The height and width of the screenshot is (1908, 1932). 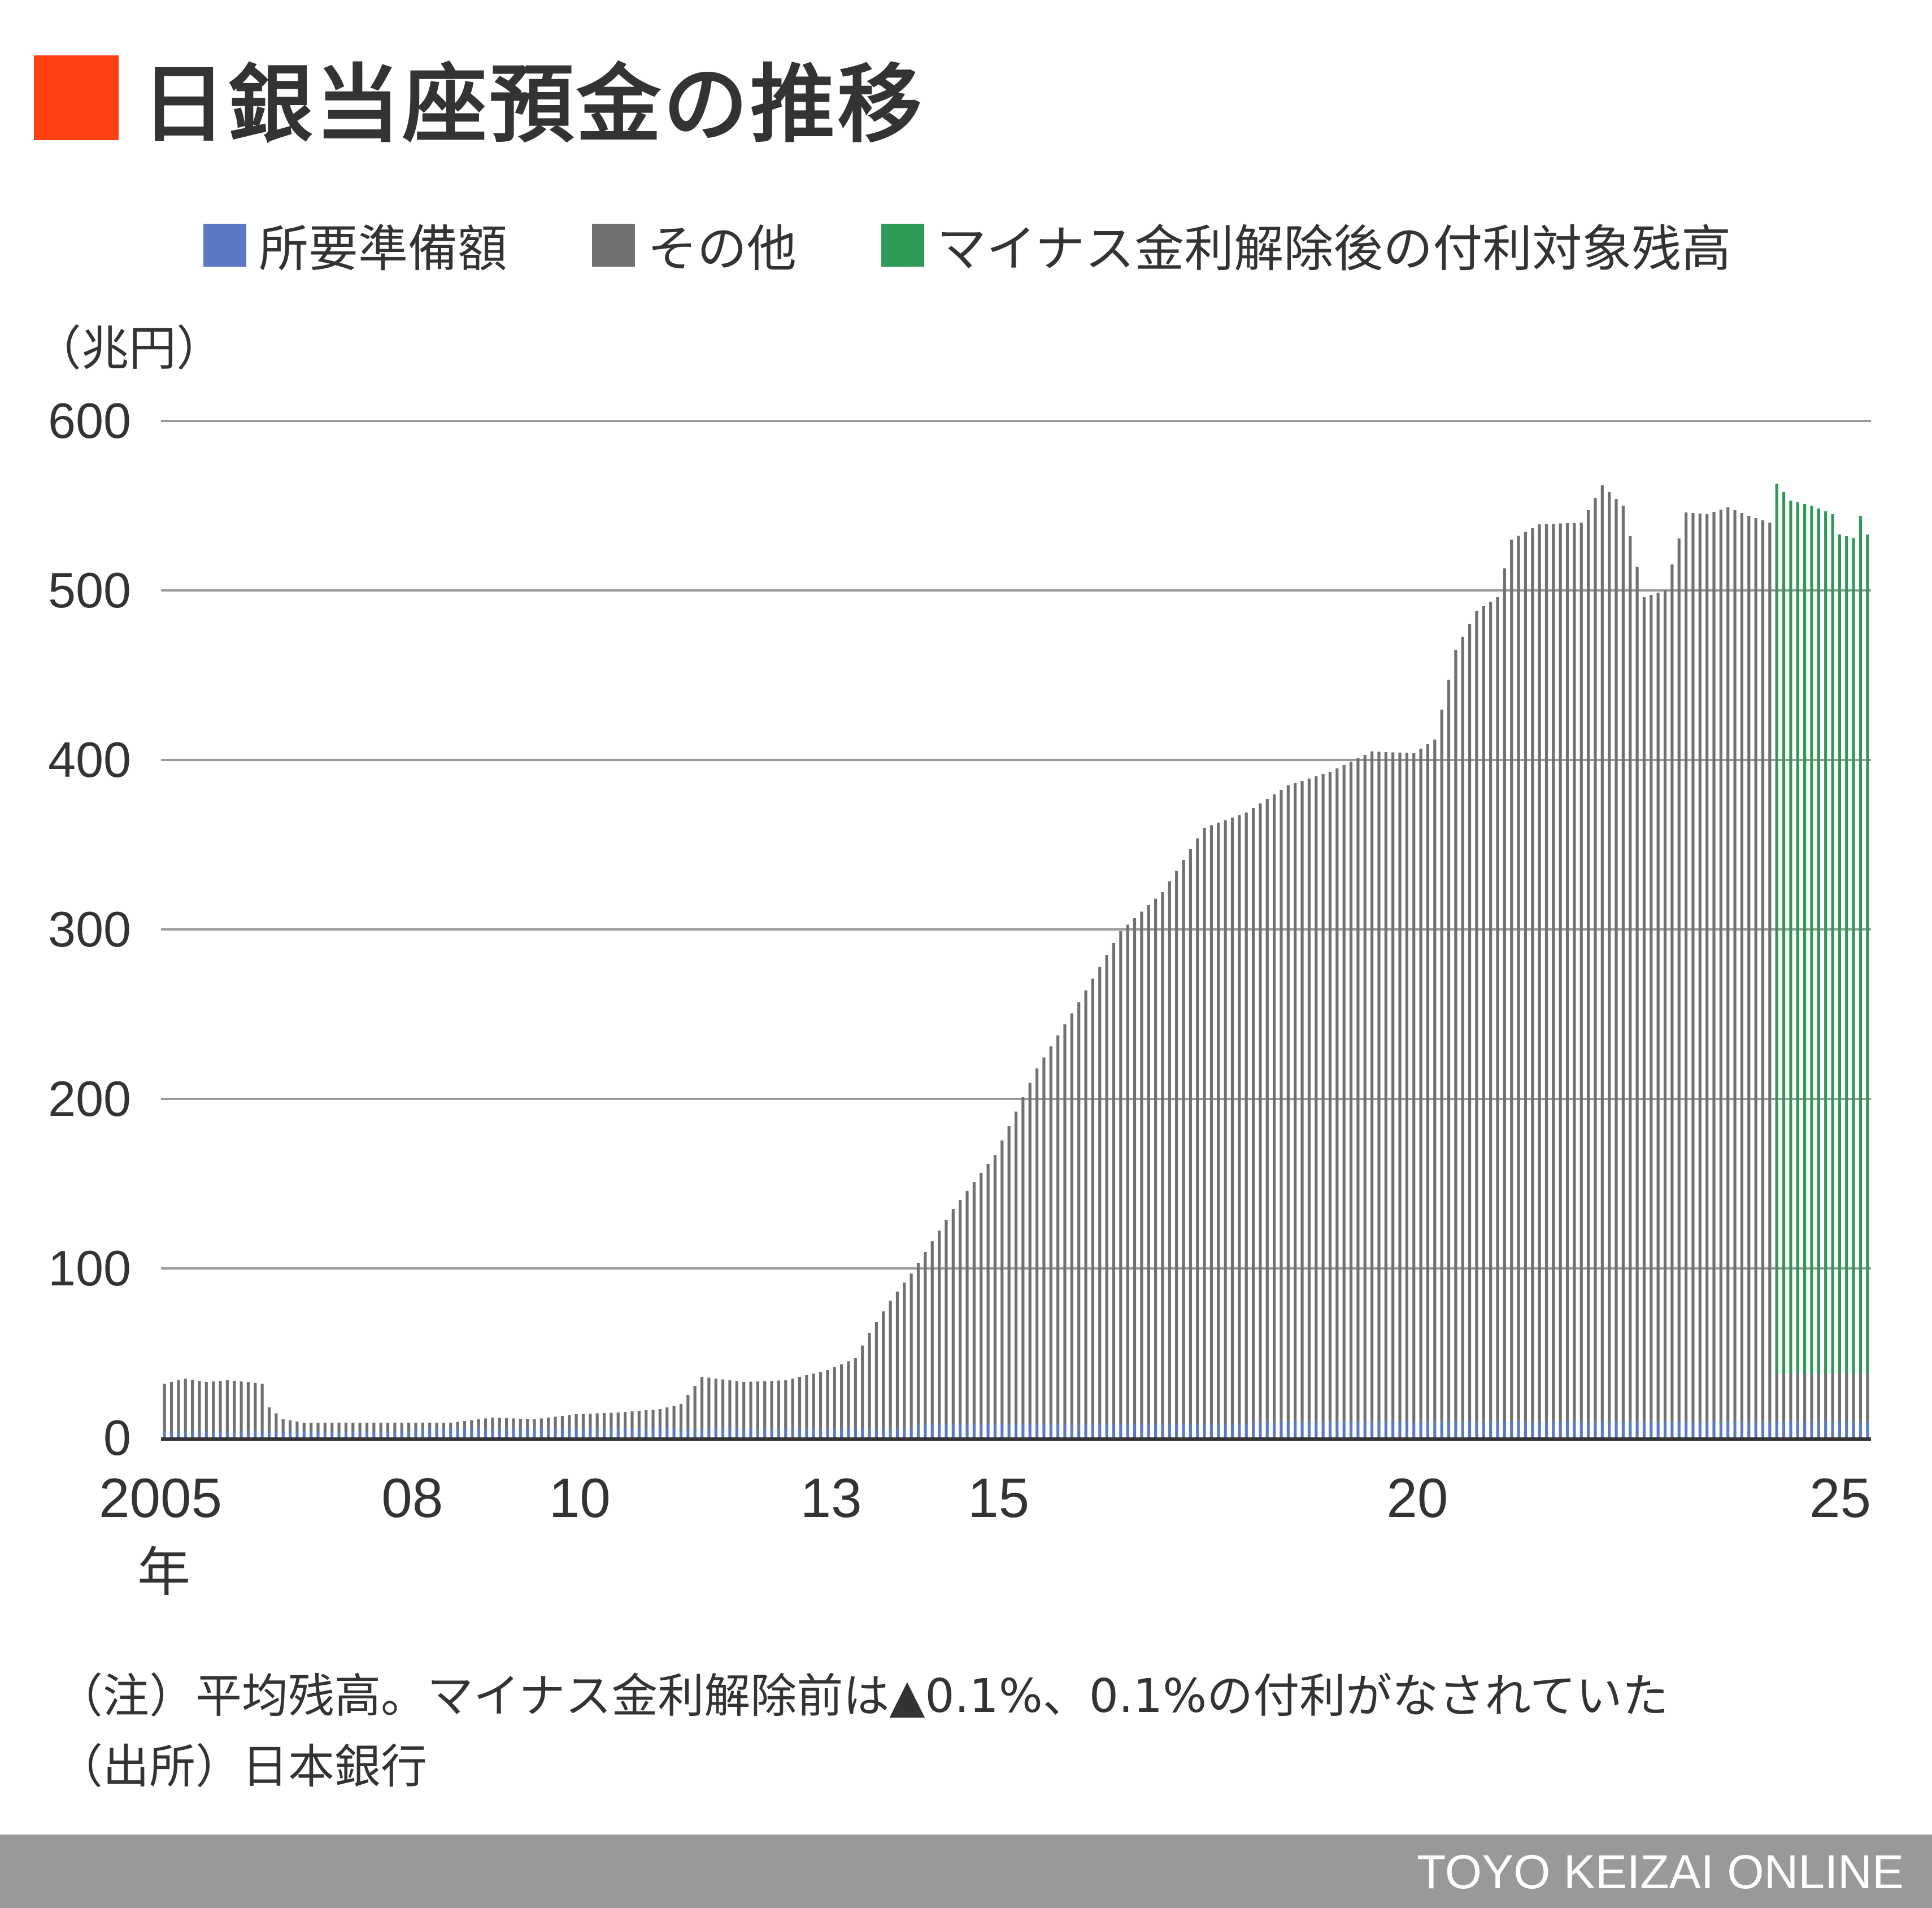 I want to click on x-tick-label-2008: 08, so click(x=412, y=1498).